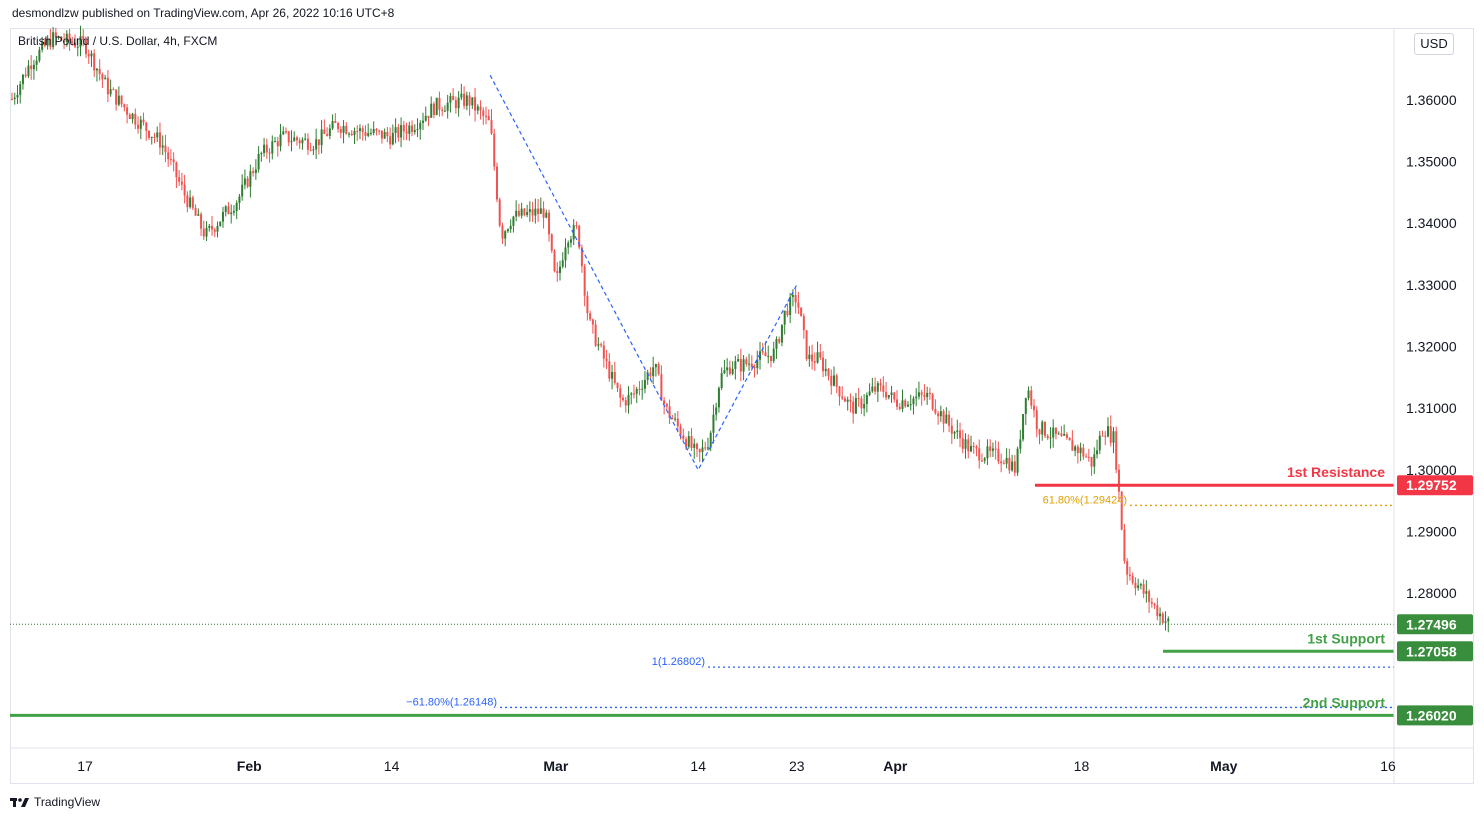 The height and width of the screenshot is (819, 1484). What do you see at coordinates (1431, 485) in the screenshot?
I see `price-badge-label: 1.29752` at bounding box center [1431, 485].